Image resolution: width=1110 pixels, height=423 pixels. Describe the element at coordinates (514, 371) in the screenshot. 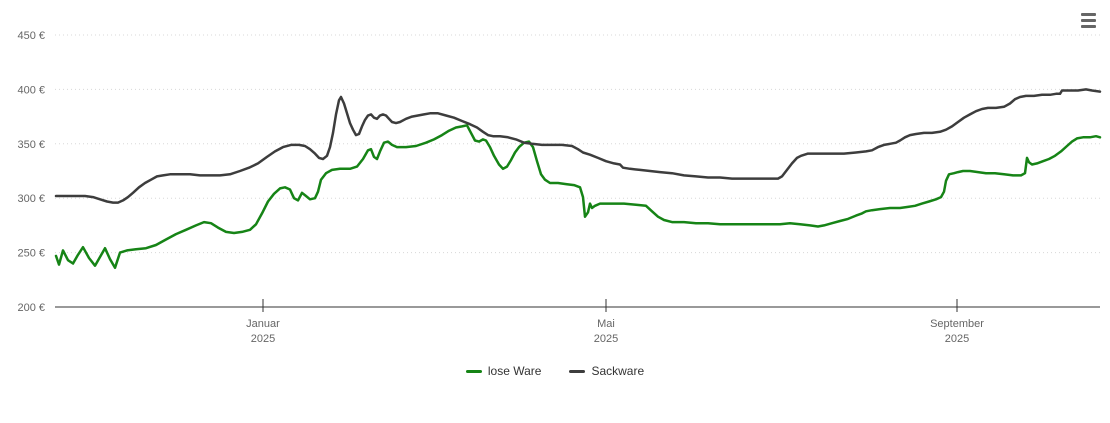

I see `legend-label: lose Ware` at that location.